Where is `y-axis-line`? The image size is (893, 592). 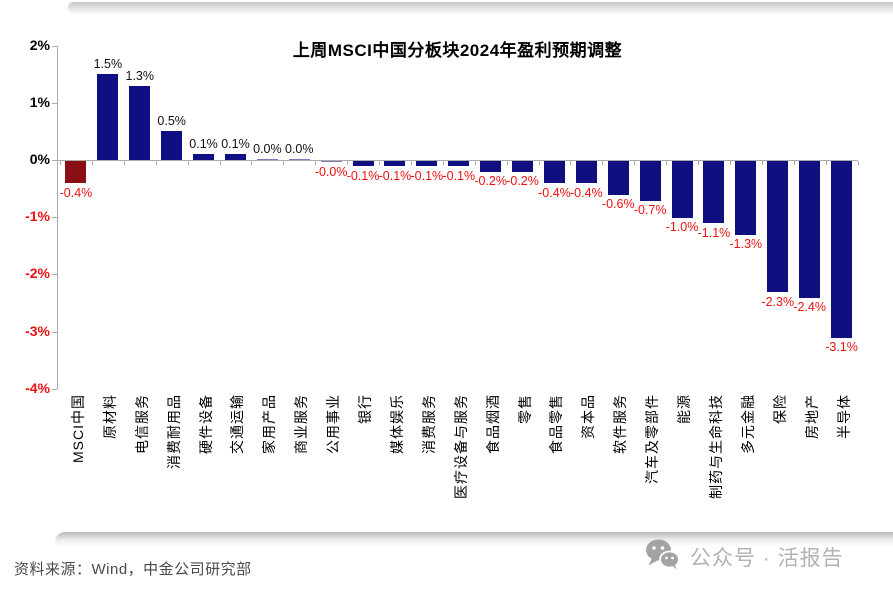
y-axis-line is located at coordinates (57, 217).